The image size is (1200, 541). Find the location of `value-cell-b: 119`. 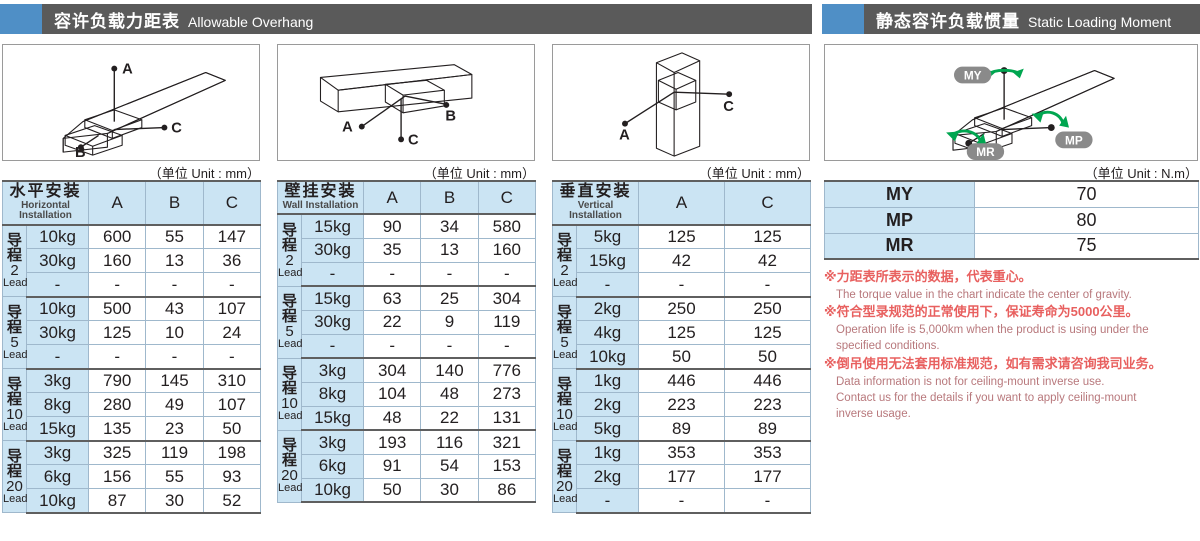

value-cell-b: 119 is located at coordinates (174, 453).